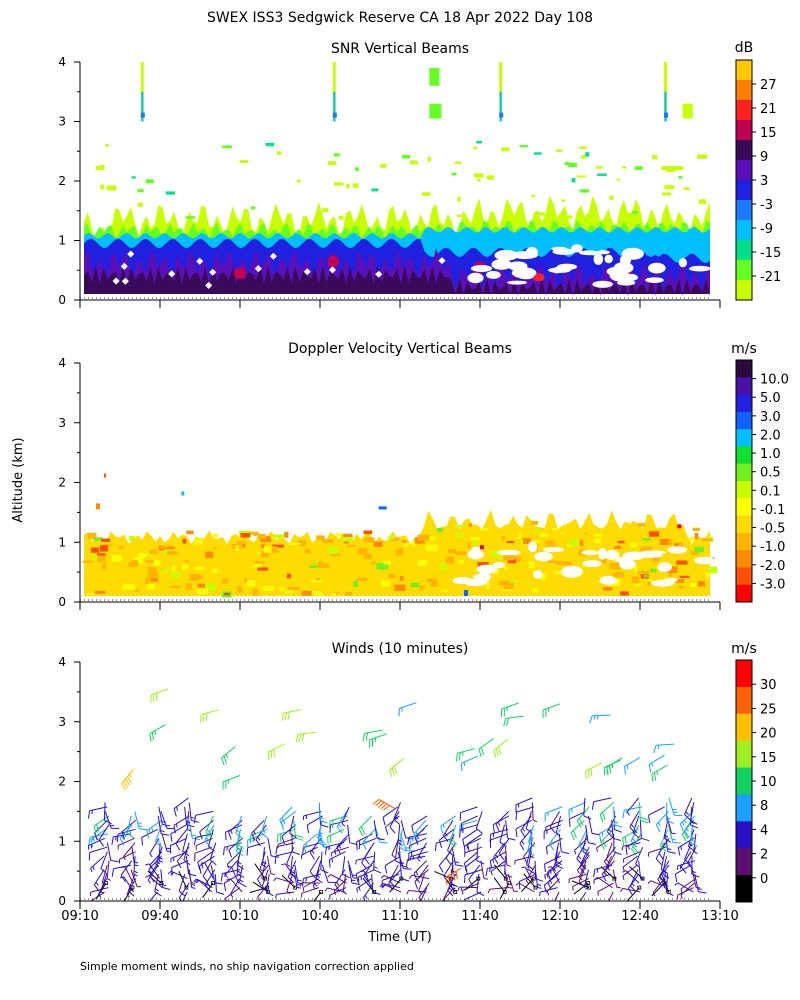 The image size is (800, 1000). What do you see at coordinates (744, 727) in the screenshot?
I see `winds-colorbar-swatch` at bounding box center [744, 727].